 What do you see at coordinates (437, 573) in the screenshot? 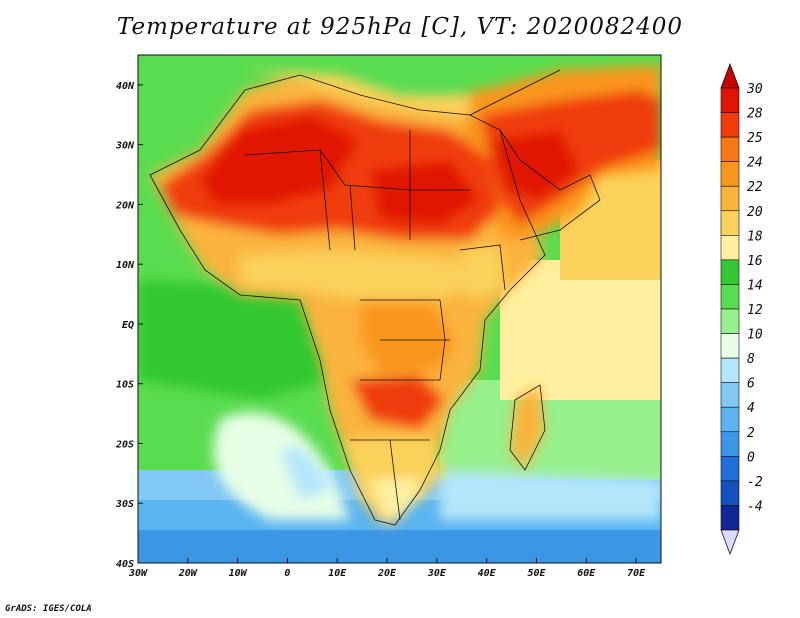
I see `lon-tick-label: 30E` at bounding box center [437, 573].